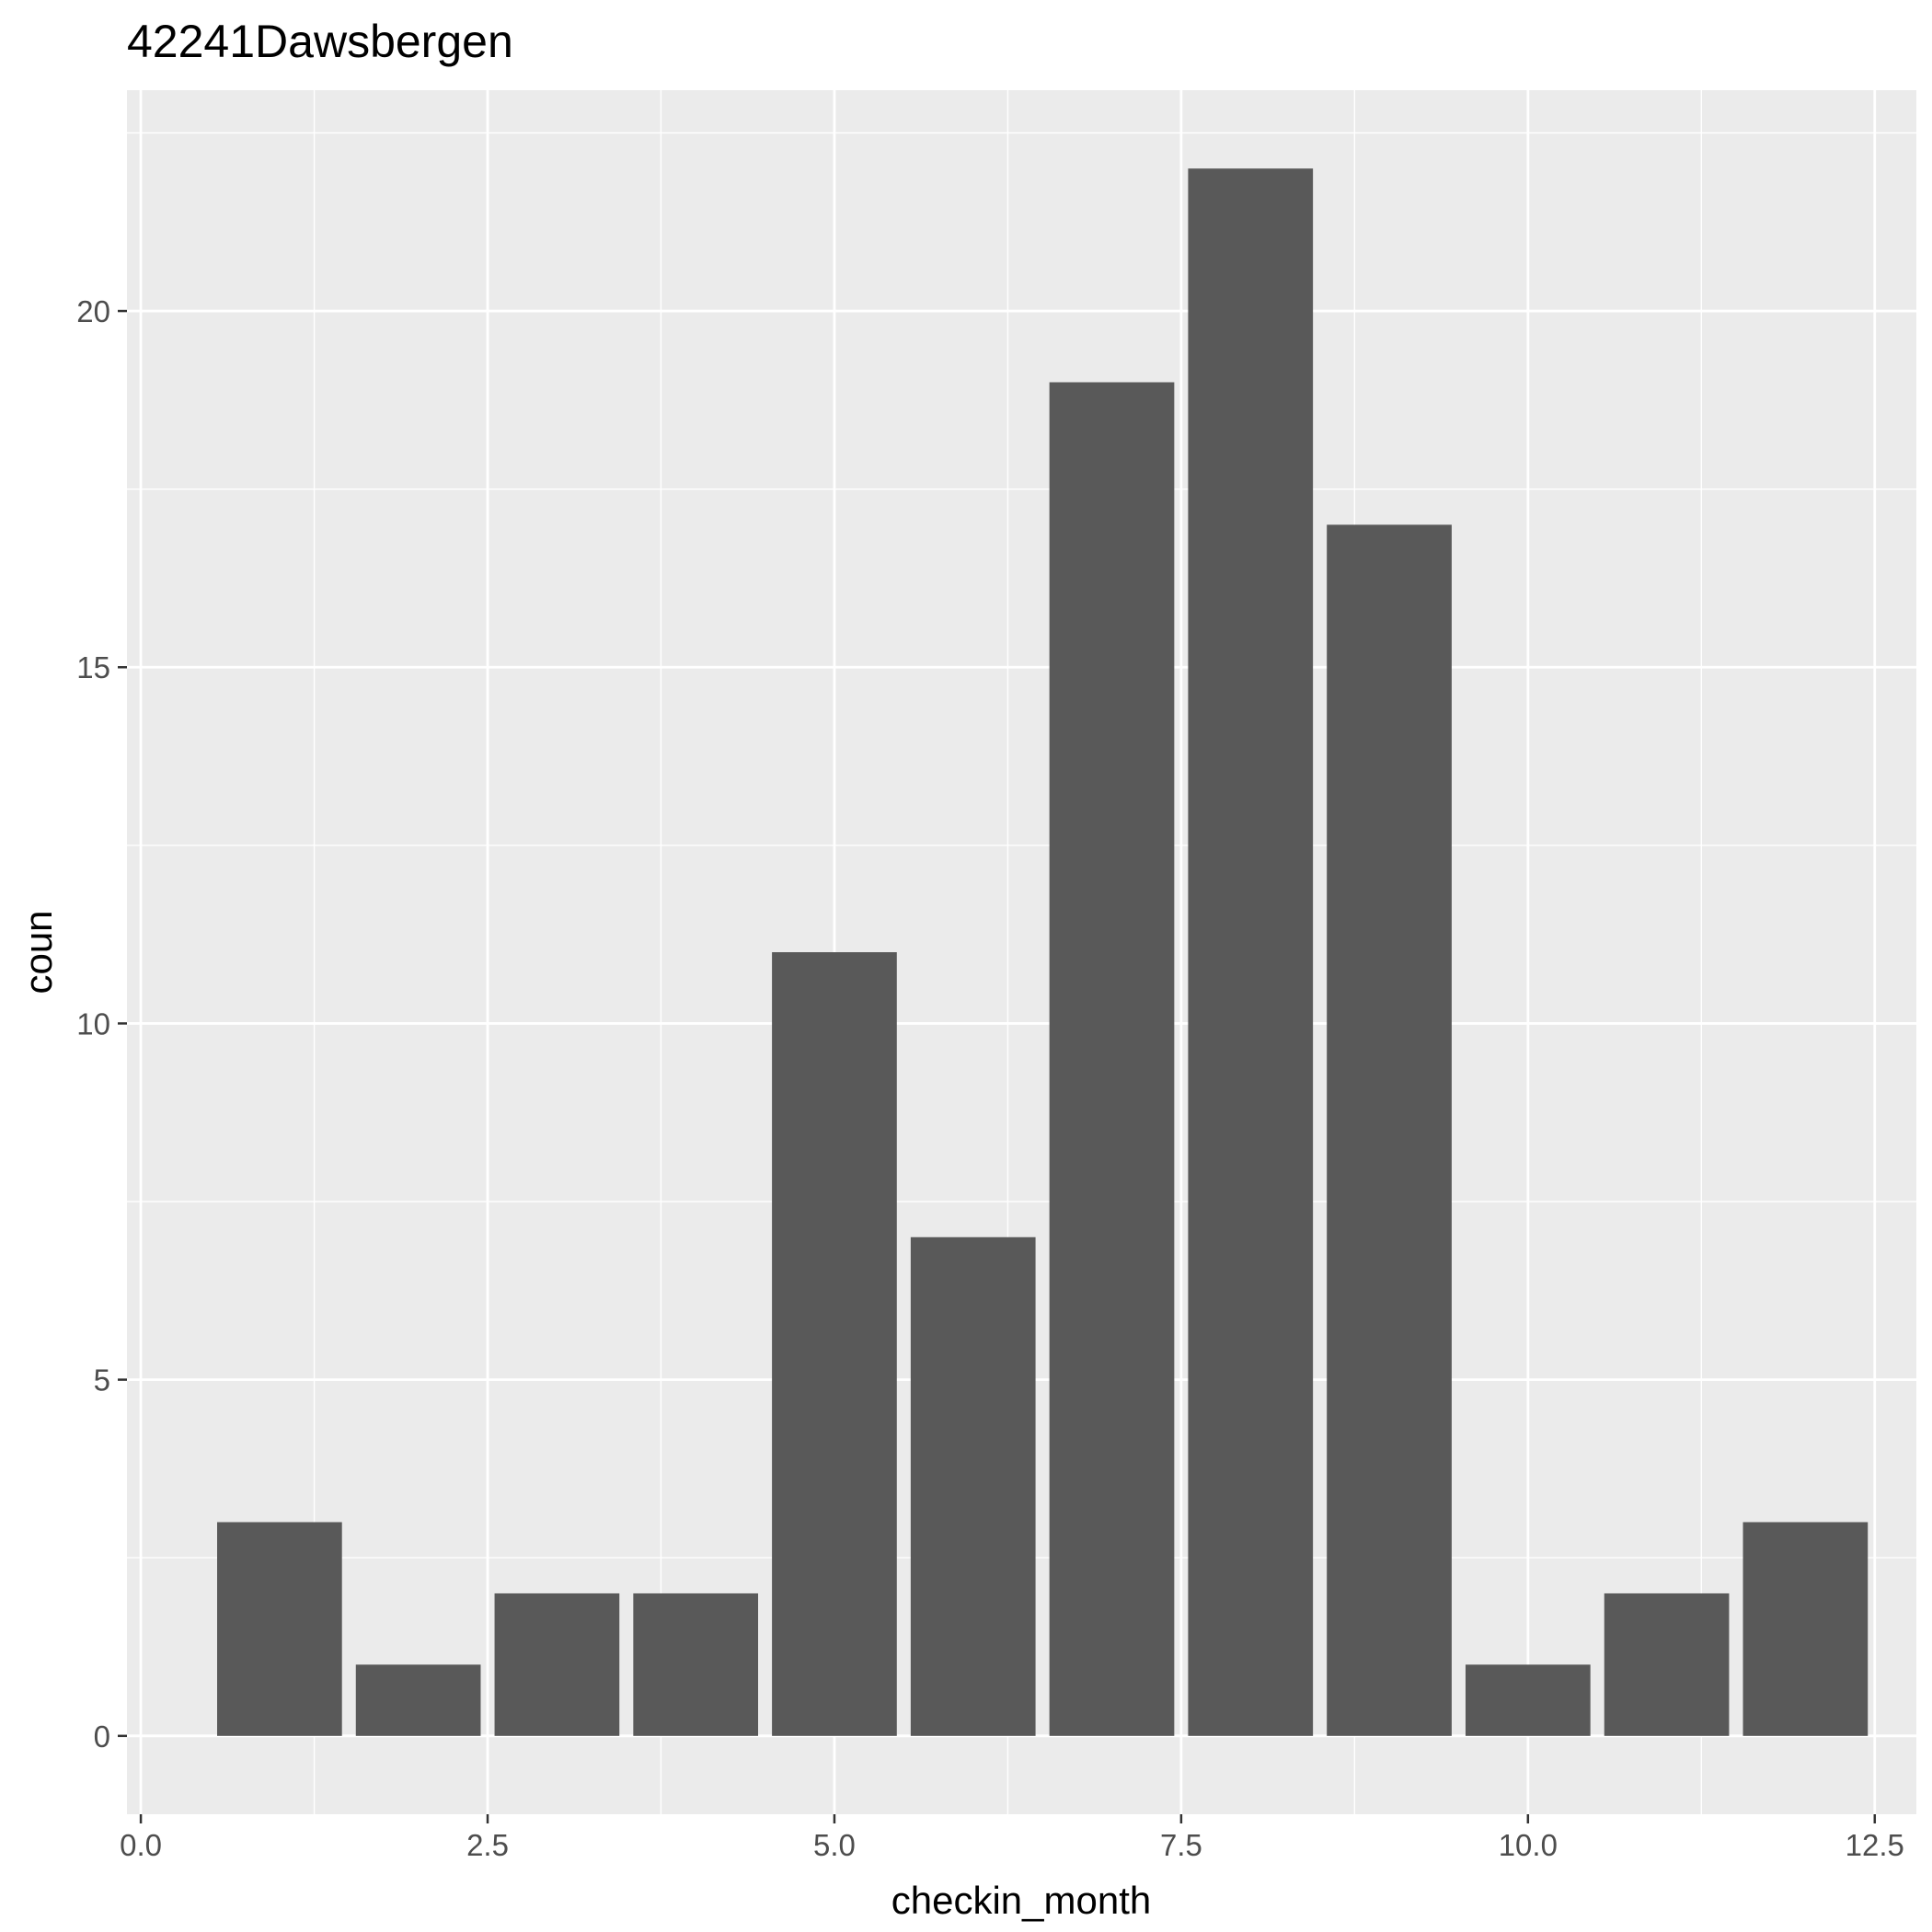  I want to click on y-tick-label: 20, so click(93, 311).